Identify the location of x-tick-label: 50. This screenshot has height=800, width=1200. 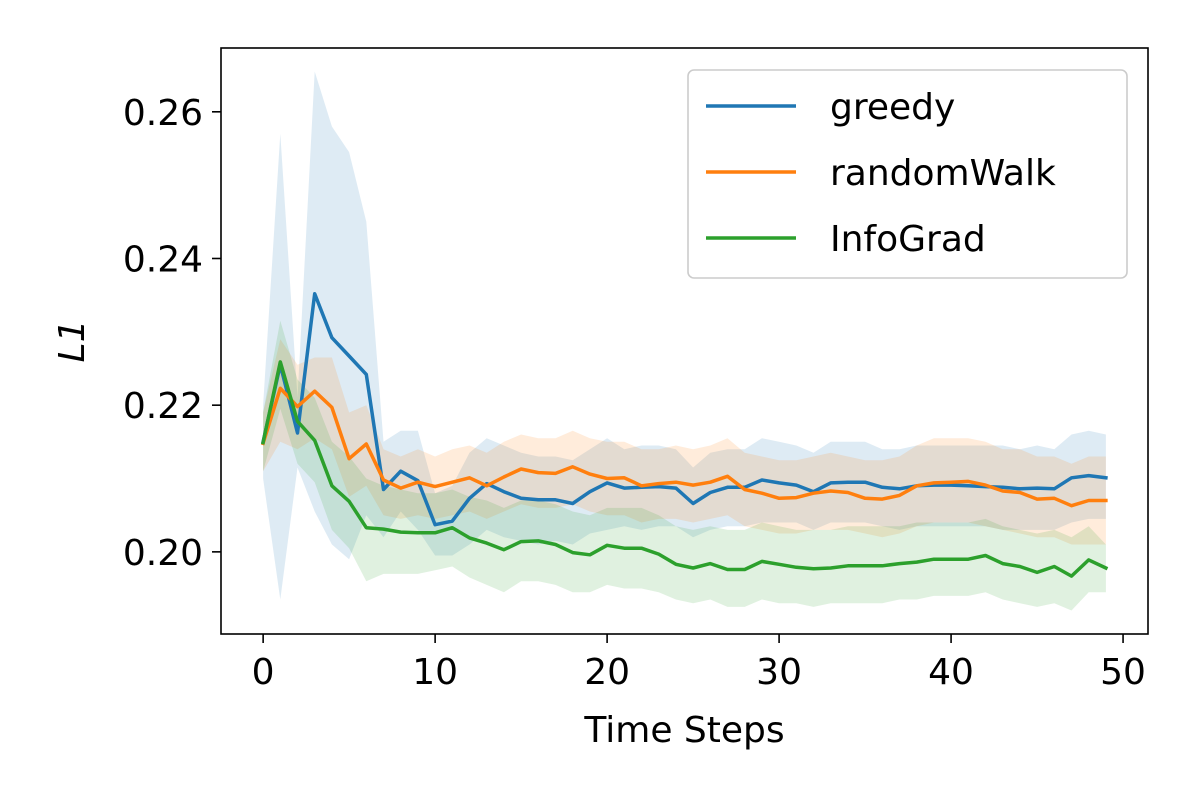
(1123, 672).